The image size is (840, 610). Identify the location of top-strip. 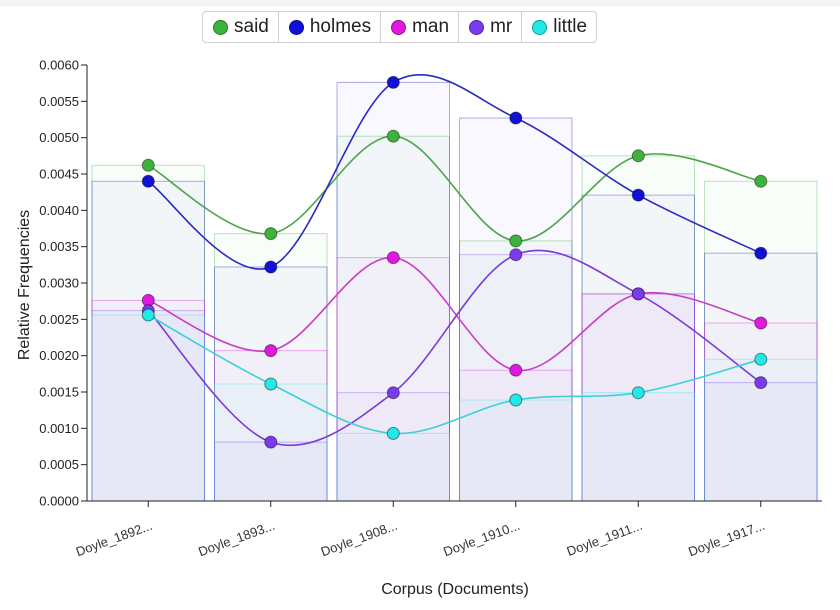
(420, 3).